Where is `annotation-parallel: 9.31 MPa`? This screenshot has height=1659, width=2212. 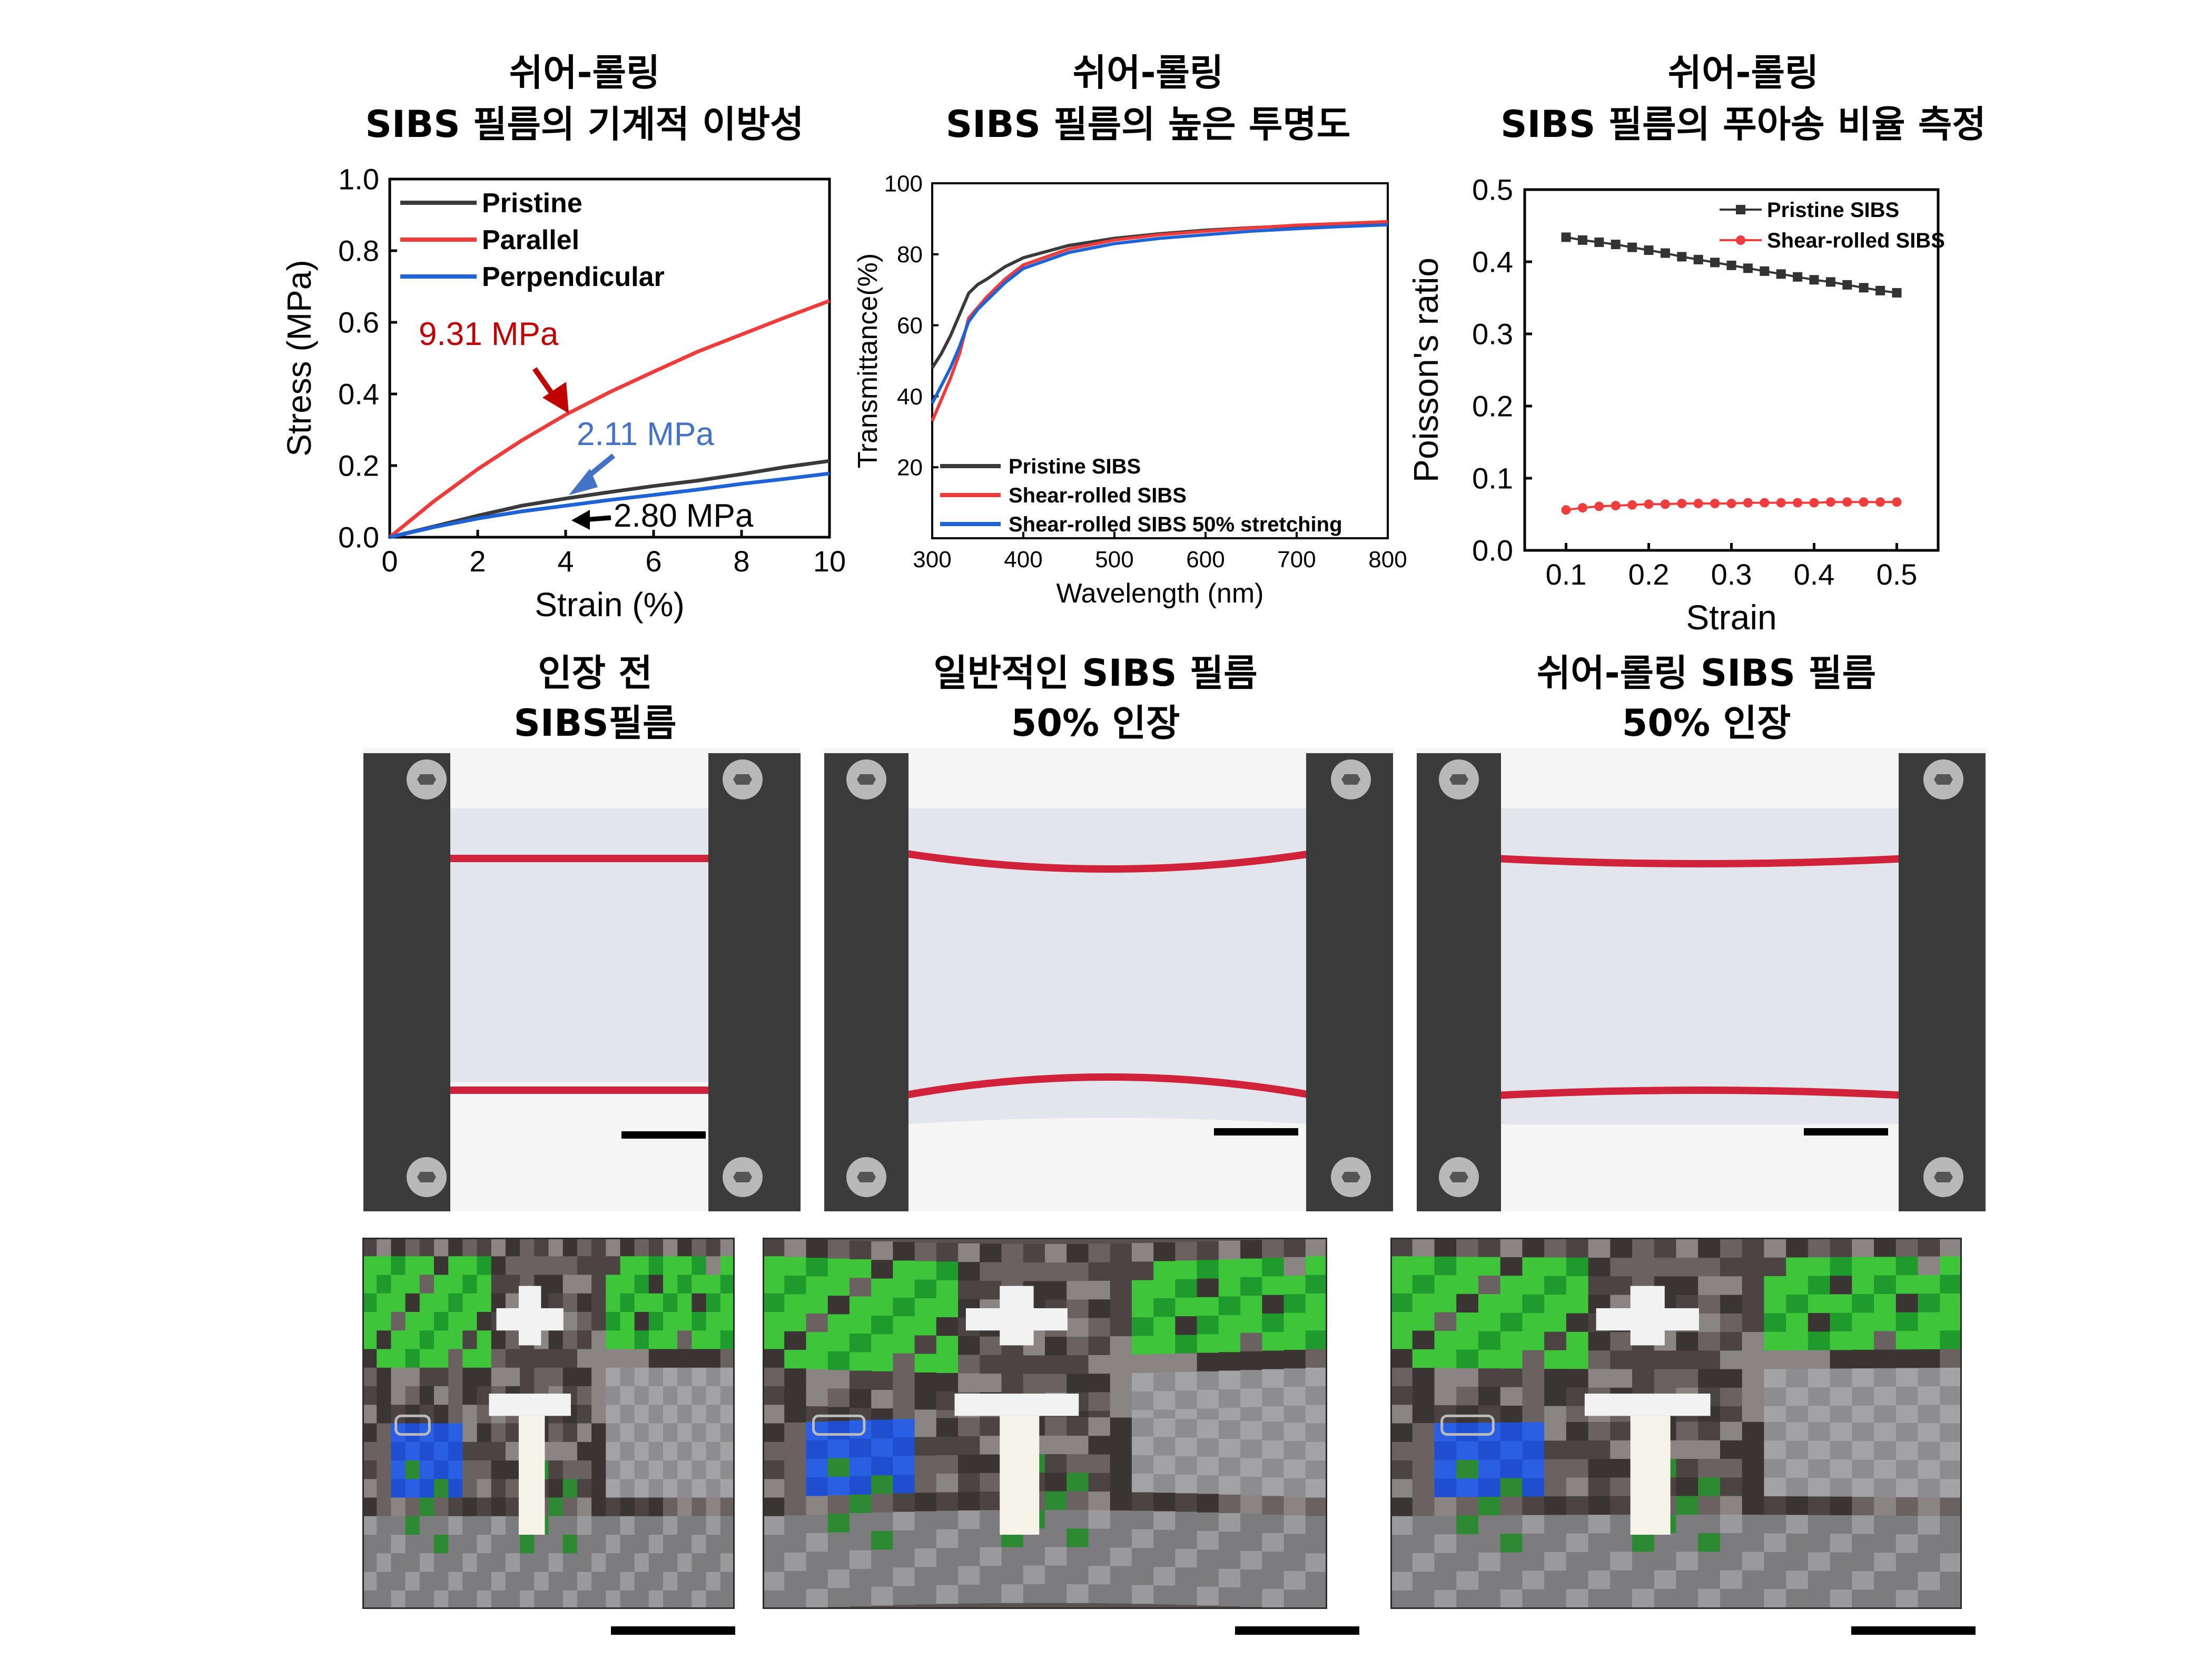 annotation-parallel: 9.31 MPa is located at coordinates (489, 334).